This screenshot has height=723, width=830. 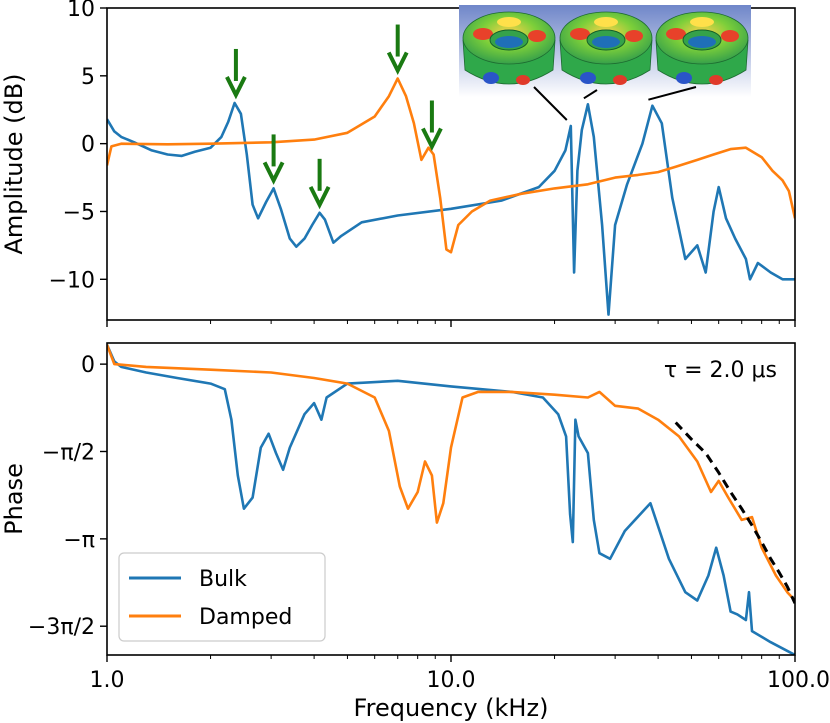 What do you see at coordinates (702, 48) in the screenshot?
I see `mode-shape-3-icon` at bounding box center [702, 48].